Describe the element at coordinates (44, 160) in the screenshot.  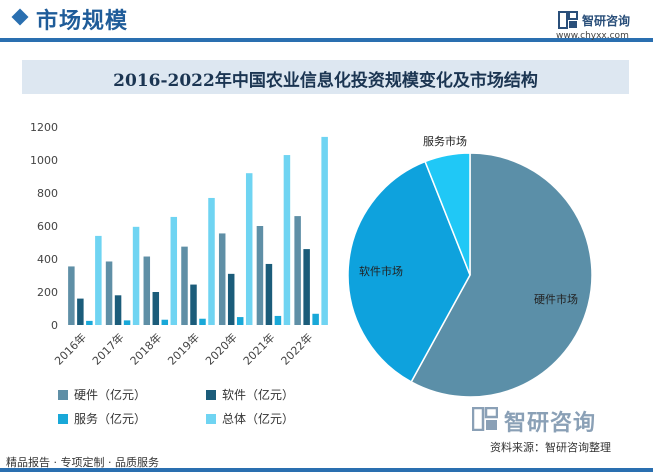
I see `y-tick-label: 1000` at that location.